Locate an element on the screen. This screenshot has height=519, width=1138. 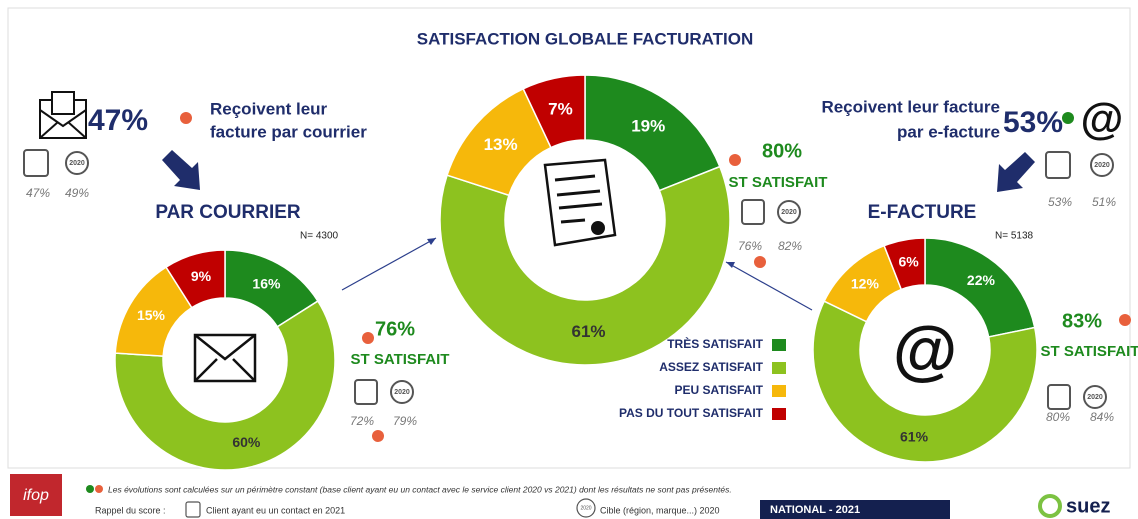
scope: NATIONAL - 2021 is located at coordinates (815, 510).